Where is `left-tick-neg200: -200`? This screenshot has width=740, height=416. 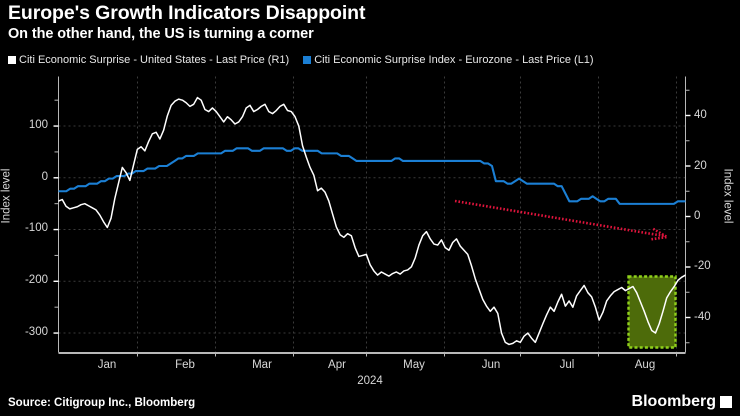 left-tick-neg200: -200 is located at coordinates (36, 280).